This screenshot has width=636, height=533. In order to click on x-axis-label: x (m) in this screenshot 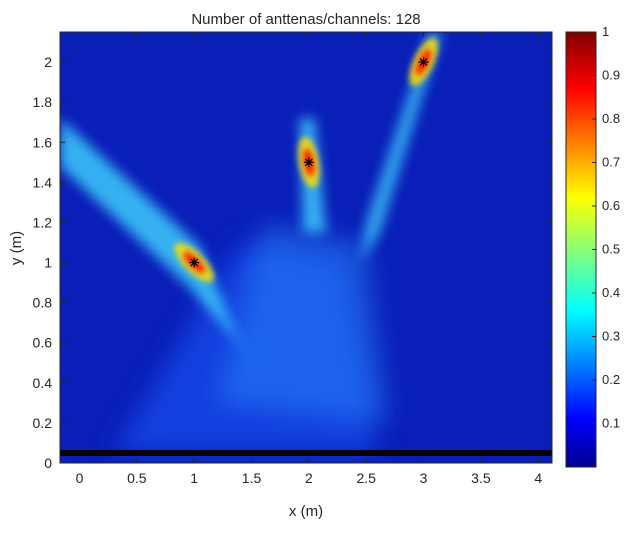, I will do `click(306, 511)`.